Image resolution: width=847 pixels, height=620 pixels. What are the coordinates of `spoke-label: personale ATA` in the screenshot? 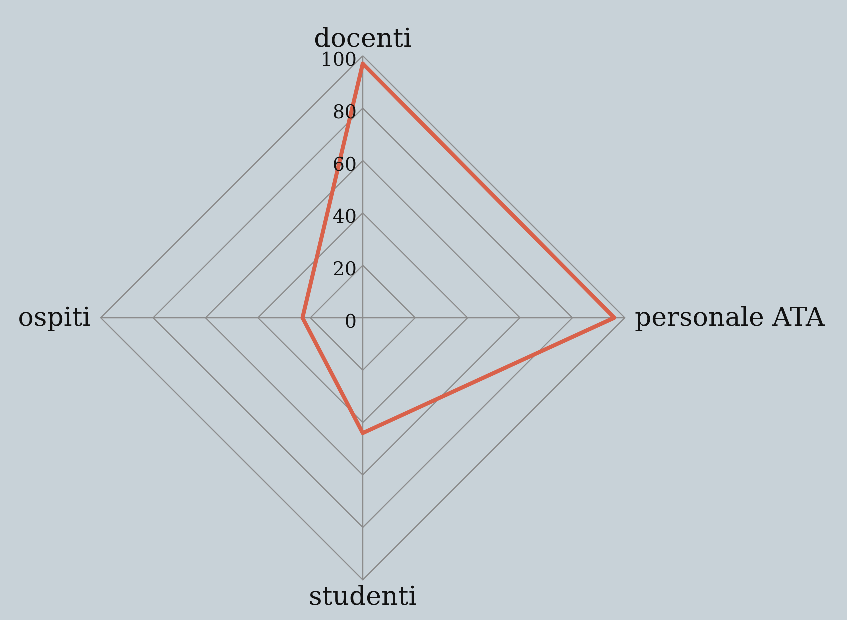 It's located at (730, 318).